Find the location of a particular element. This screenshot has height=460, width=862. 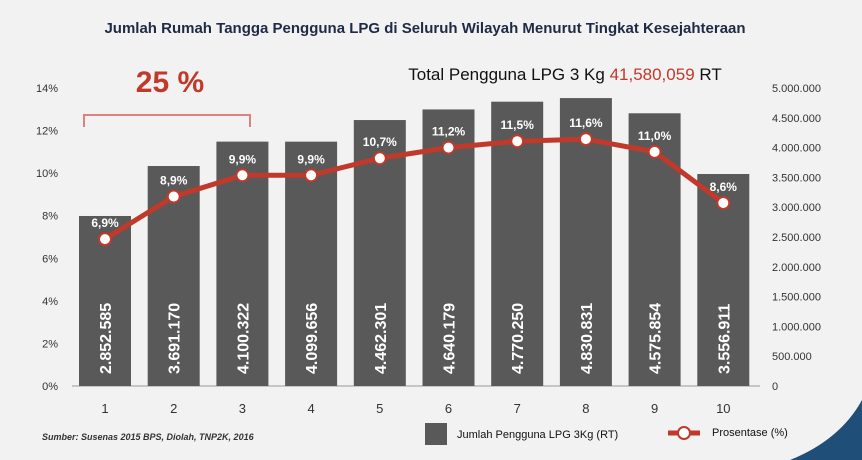

bar-value-label: 4.575.854 is located at coordinates (656, 338).